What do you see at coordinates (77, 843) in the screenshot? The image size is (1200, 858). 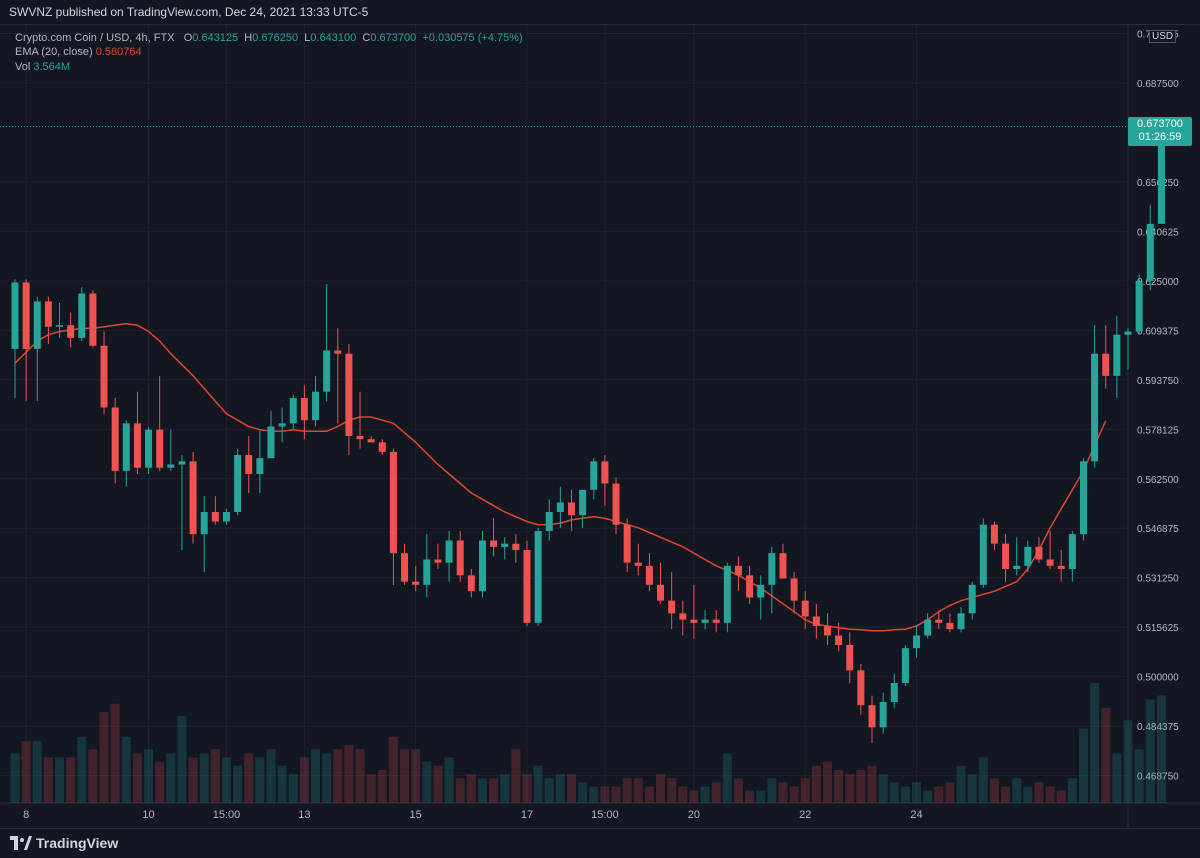 I see `brand-name: TradingView` at bounding box center [77, 843].